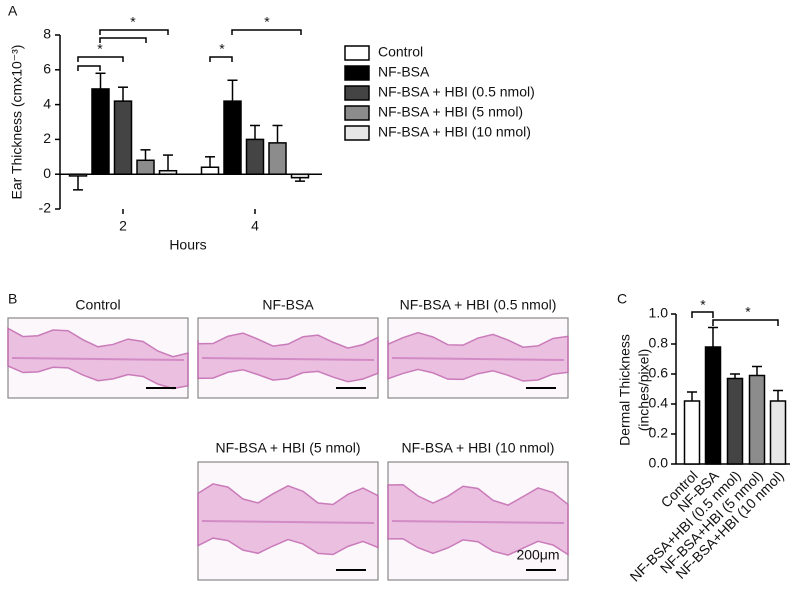 This screenshot has width=800, height=595. Describe the element at coordinates (659, 373) in the screenshot. I see `y-tick-label: 0.6` at that location.